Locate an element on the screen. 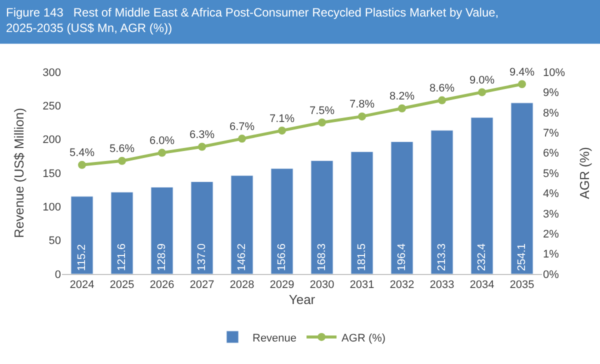 The image size is (600, 364). y-tick-label: 0 is located at coordinates (57, 274).